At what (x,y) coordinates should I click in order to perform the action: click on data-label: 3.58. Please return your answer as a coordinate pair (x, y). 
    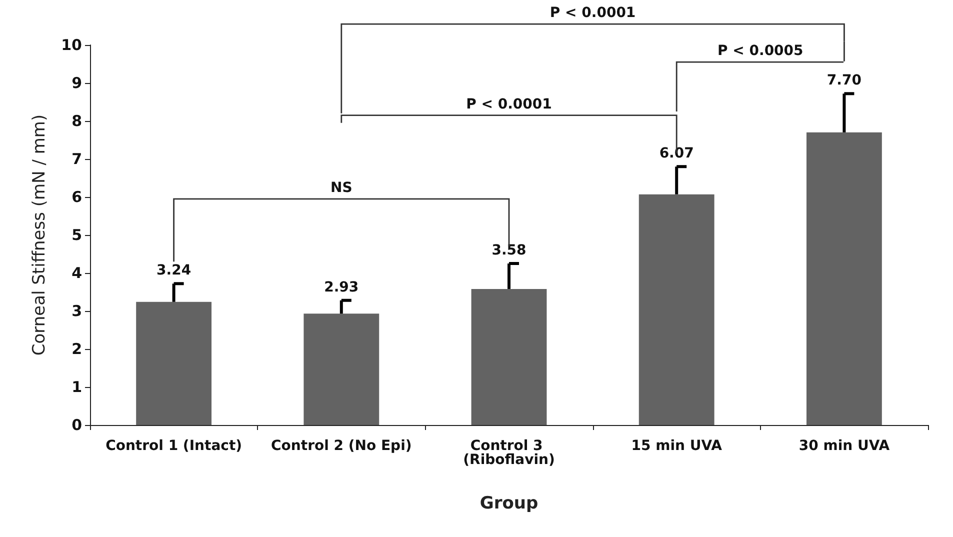
    Looking at the image, I should click on (509, 250).